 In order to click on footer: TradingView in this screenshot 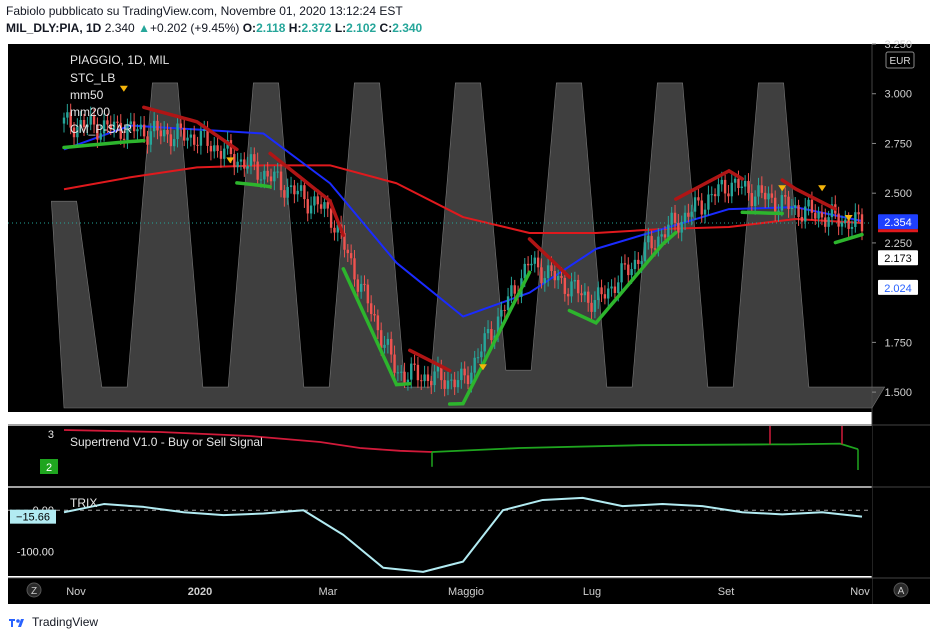, I will do `click(53, 622)`.